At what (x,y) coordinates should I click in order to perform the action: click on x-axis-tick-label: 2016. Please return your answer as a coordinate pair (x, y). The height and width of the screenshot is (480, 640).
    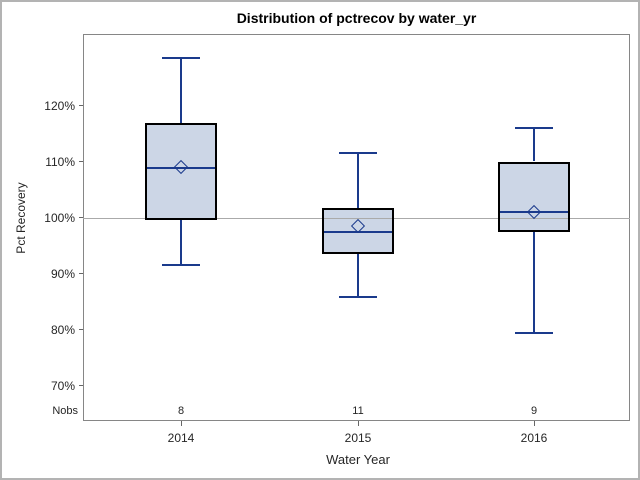
    Looking at the image, I should click on (534, 438).